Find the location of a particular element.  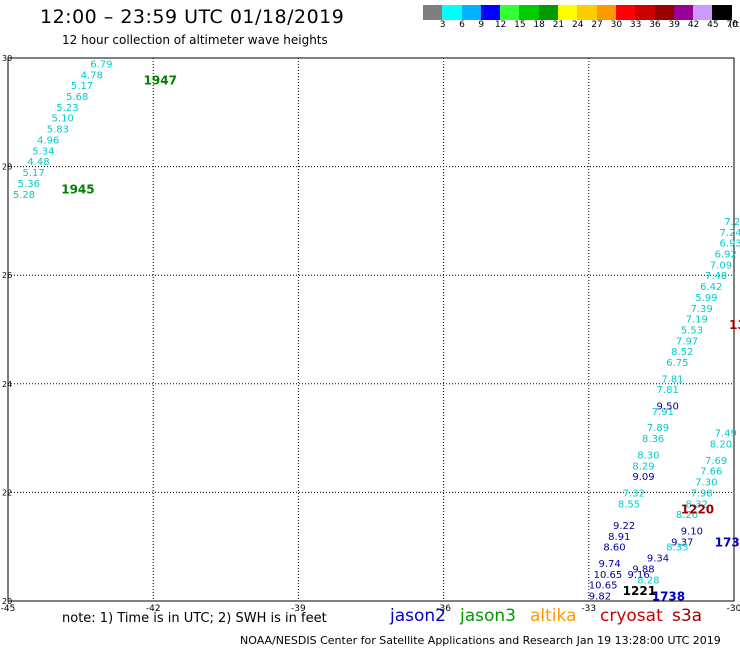

wave-height-value: 9.88 is located at coordinates (643, 569).